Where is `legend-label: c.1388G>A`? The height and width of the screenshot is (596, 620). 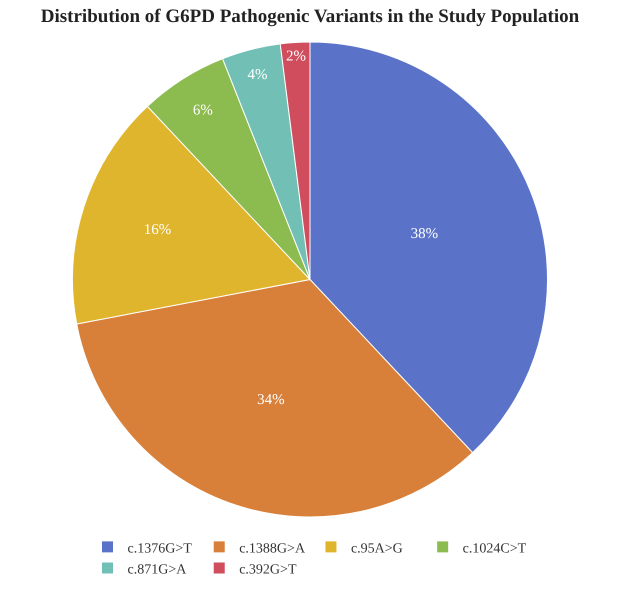
legend-label: c.1388G>A is located at coordinates (272, 548).